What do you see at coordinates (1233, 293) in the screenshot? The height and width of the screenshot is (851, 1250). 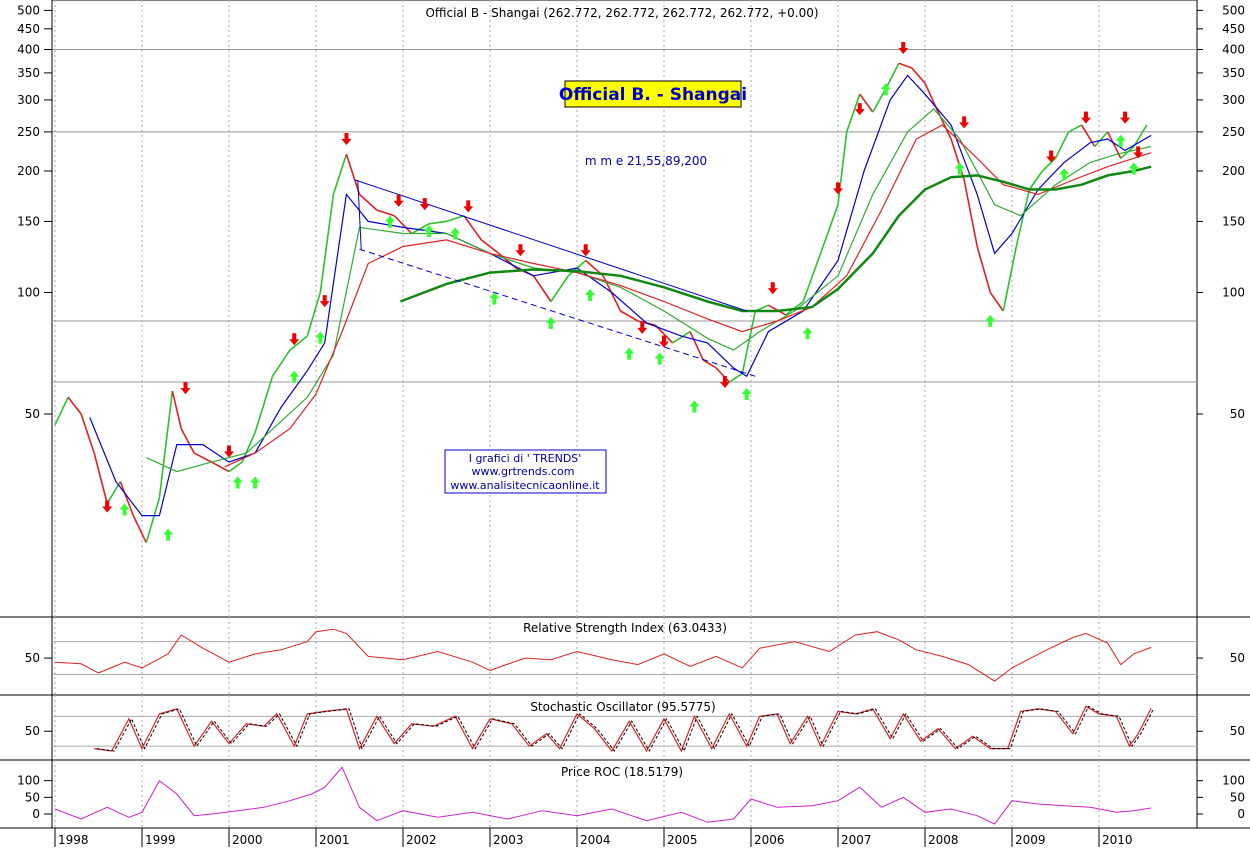 I see `y-tick-right-0-100: 100` at bounding box center [1233, 293].